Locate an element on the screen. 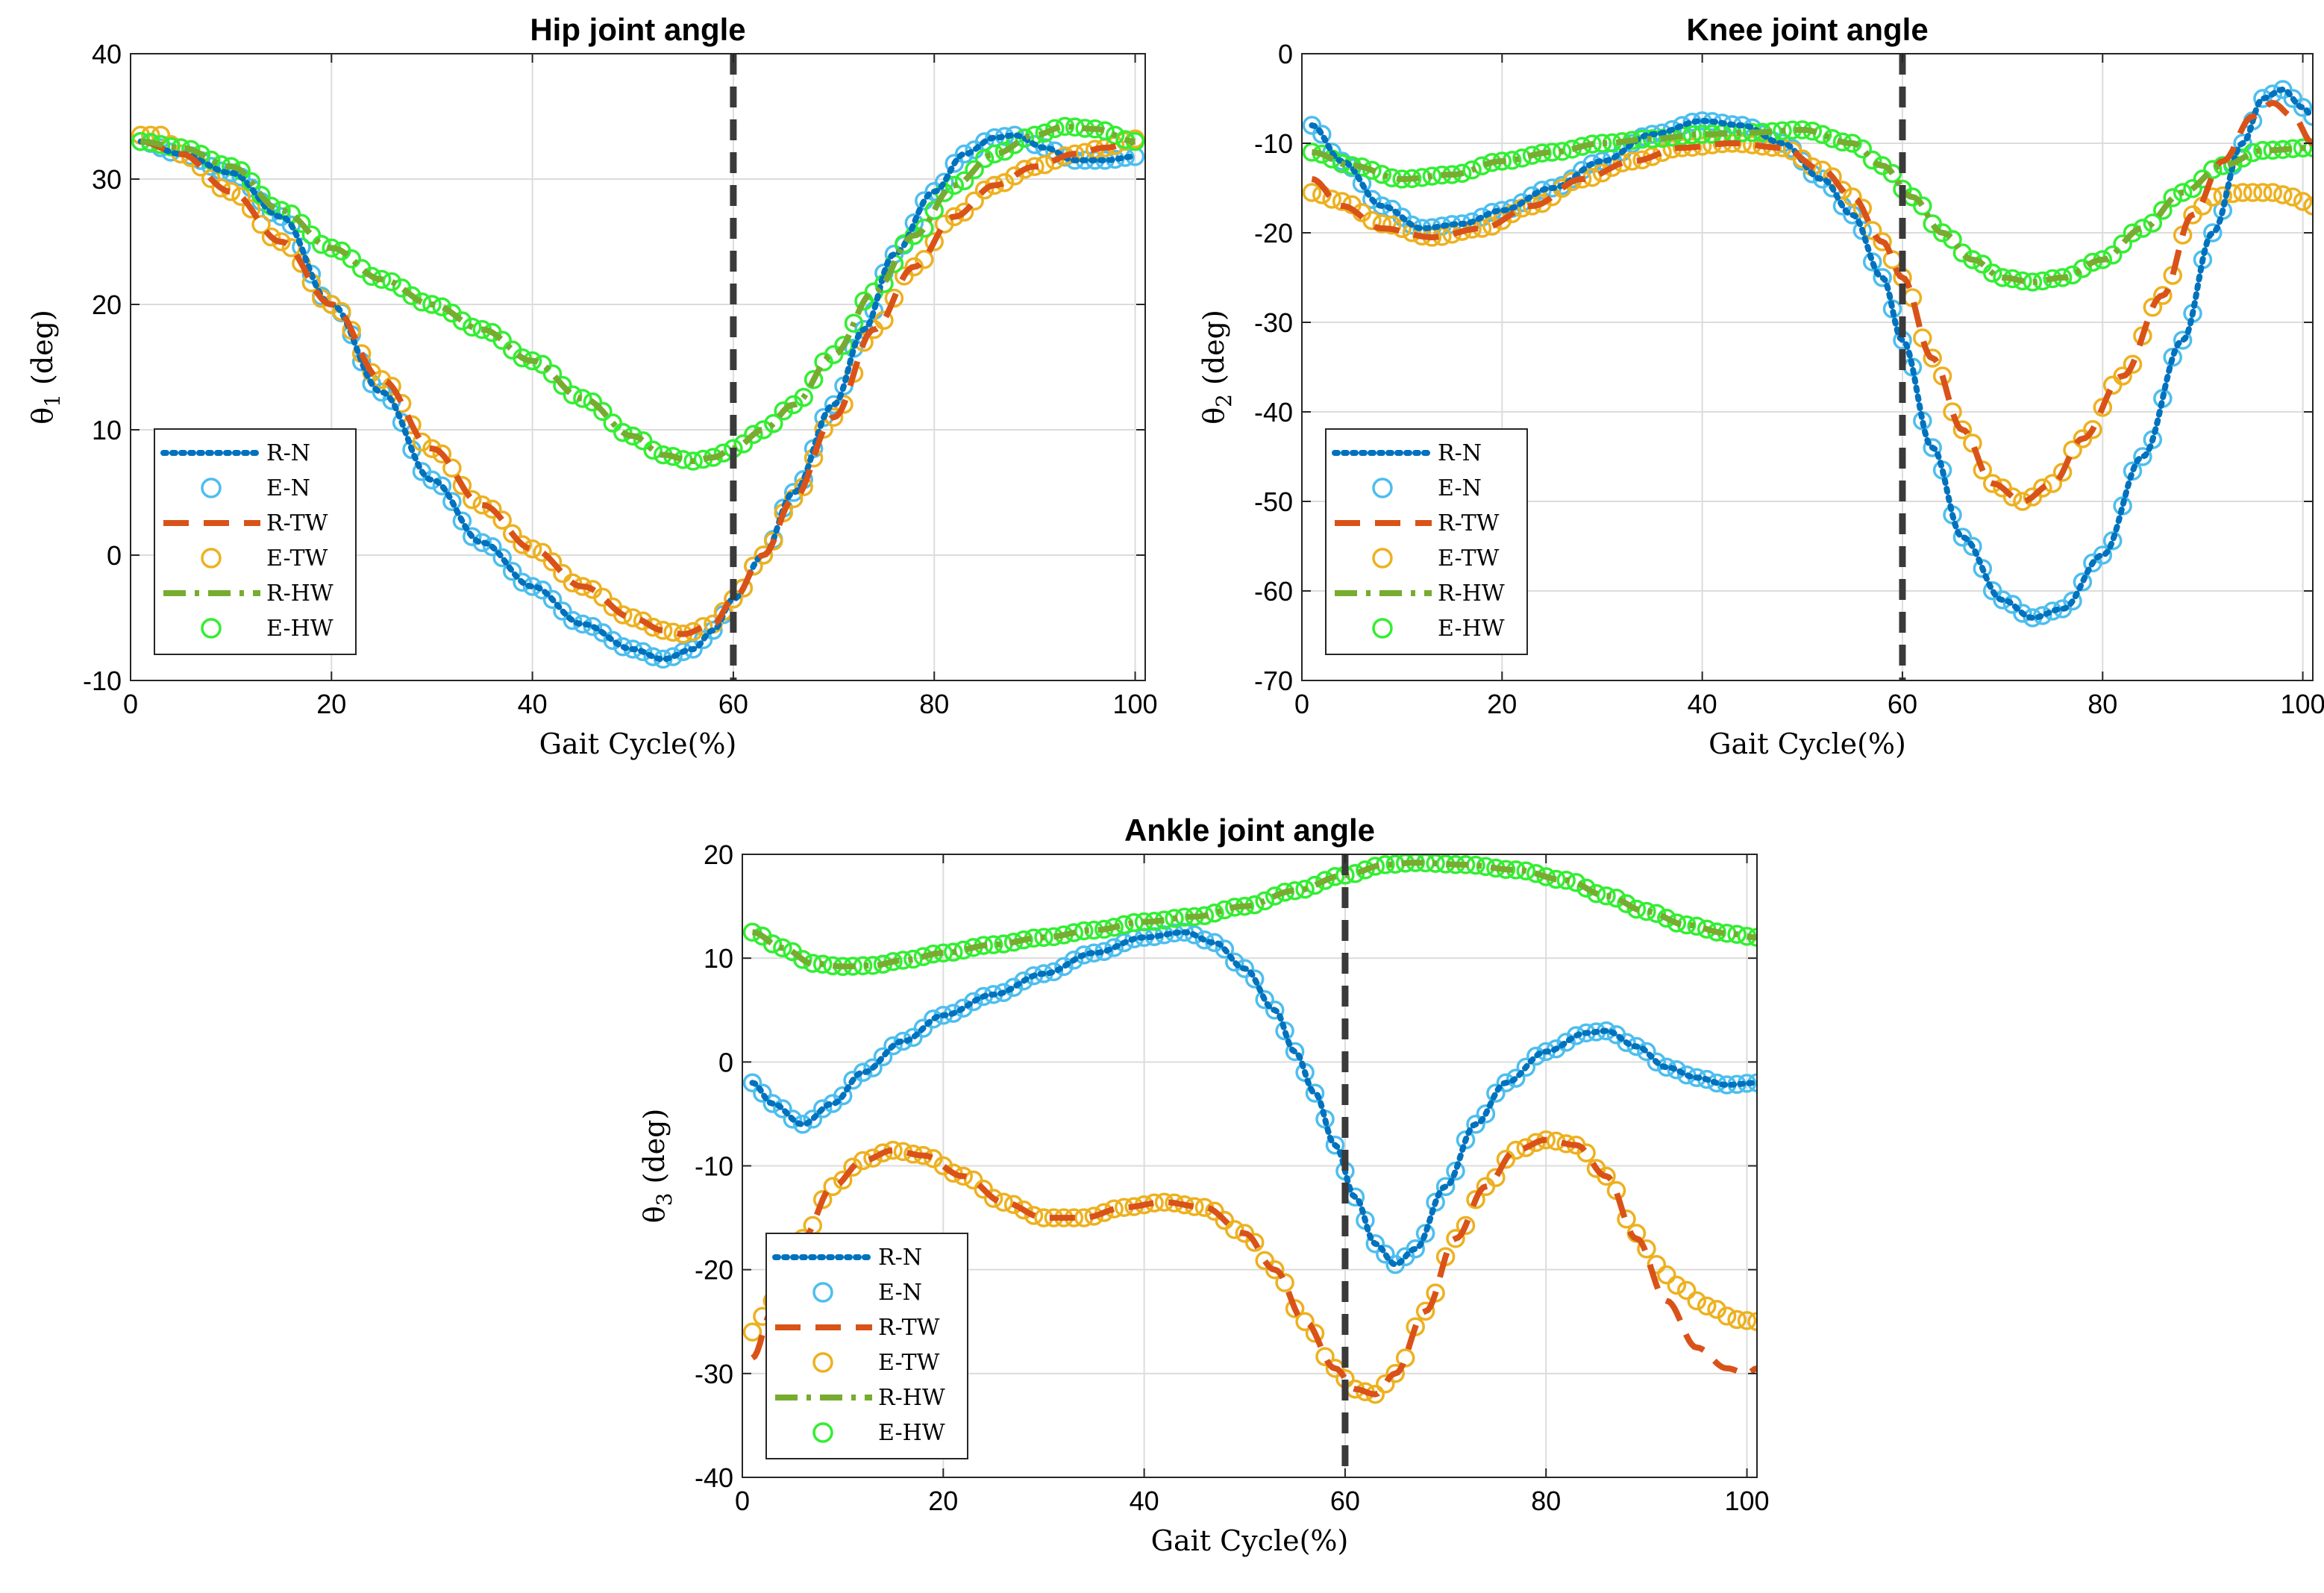 The width and height of the screenshot is (2324, 1593). legend-label: R-HW is located at coordinates (1471, 593).